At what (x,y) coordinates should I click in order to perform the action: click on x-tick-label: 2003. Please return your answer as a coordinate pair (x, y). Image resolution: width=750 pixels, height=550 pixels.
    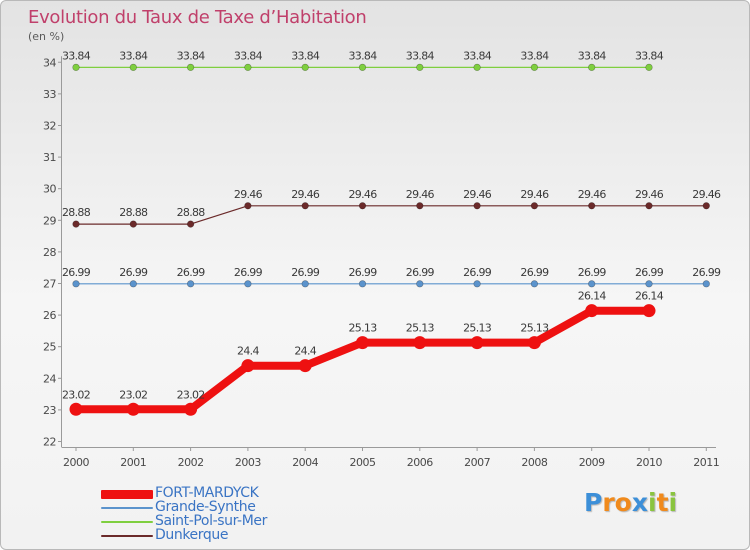
    Looking at the image, I should click on (248, 462).